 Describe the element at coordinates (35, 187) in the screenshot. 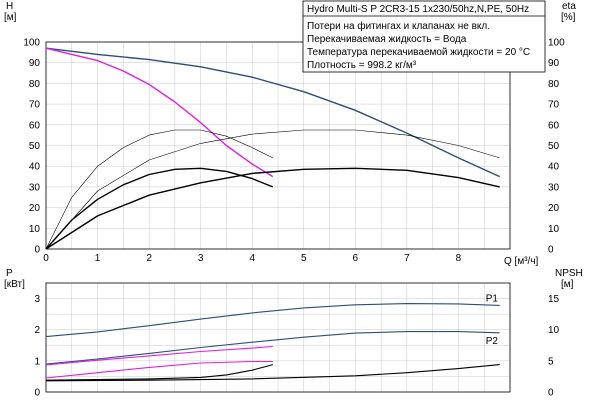

I see `y-left-tick-label: 30` at that location.